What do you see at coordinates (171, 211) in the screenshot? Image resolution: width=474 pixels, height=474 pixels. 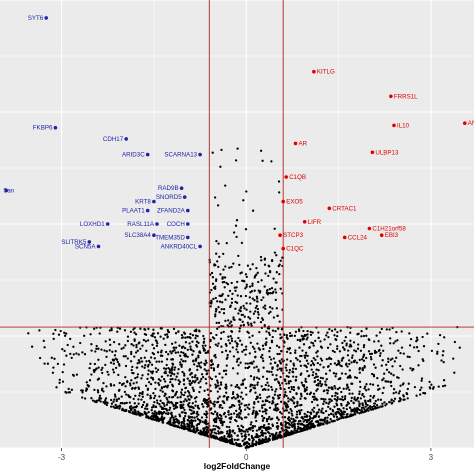 I see `gene-label: ZFAND2A` at bounding box center [171, 211].